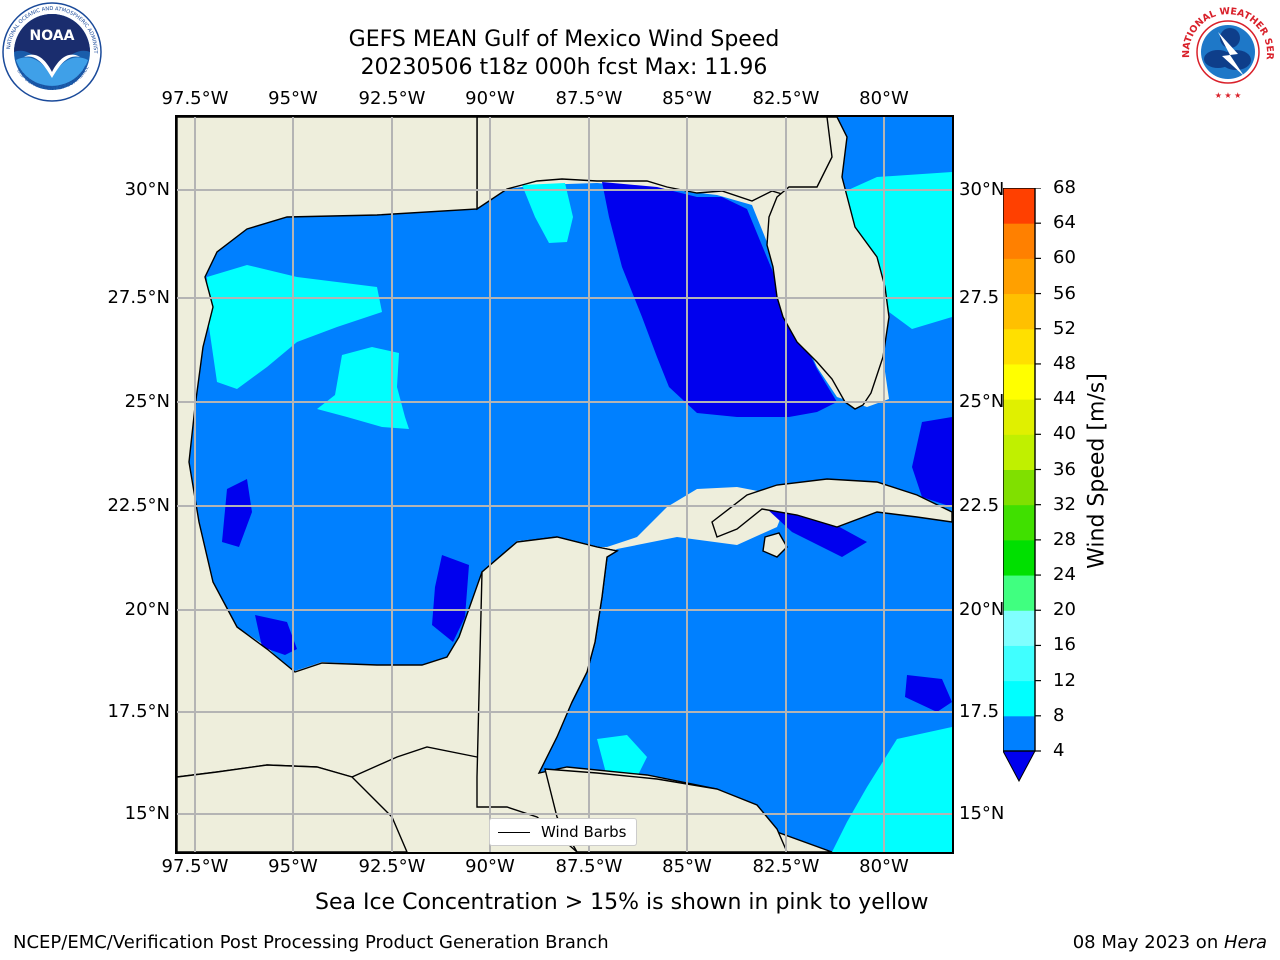  What do you see at coordinates (147, 609) in the screenshot?
I see `lat-tick-left: 20°N` at bounding box center [147, 609].